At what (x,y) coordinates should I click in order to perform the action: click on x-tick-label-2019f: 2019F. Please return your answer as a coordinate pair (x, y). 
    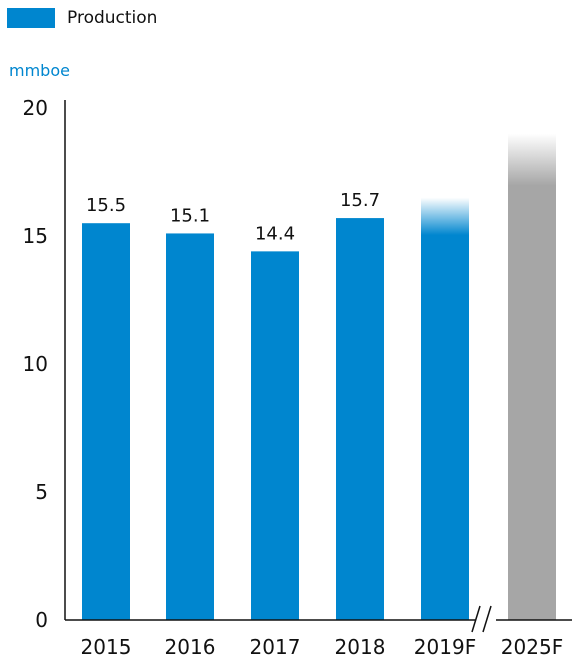
    Looking at the image, I should click on (445, 647).